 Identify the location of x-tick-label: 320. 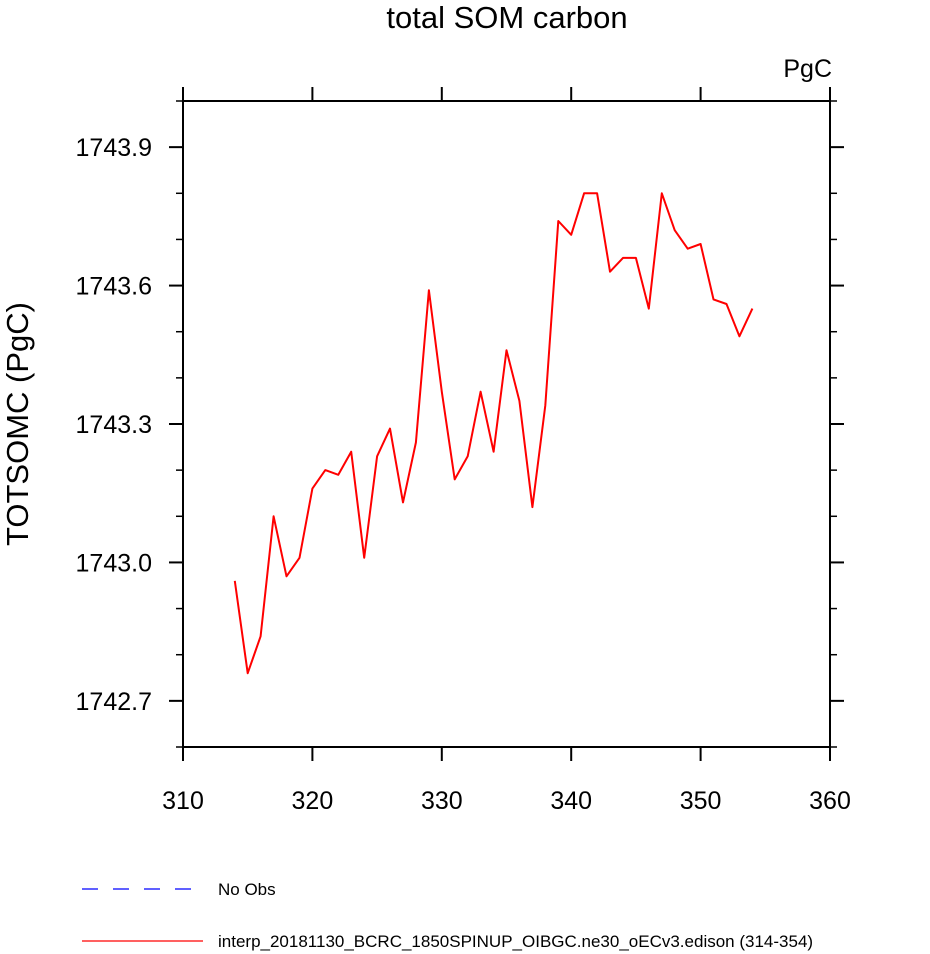
(313, 801).